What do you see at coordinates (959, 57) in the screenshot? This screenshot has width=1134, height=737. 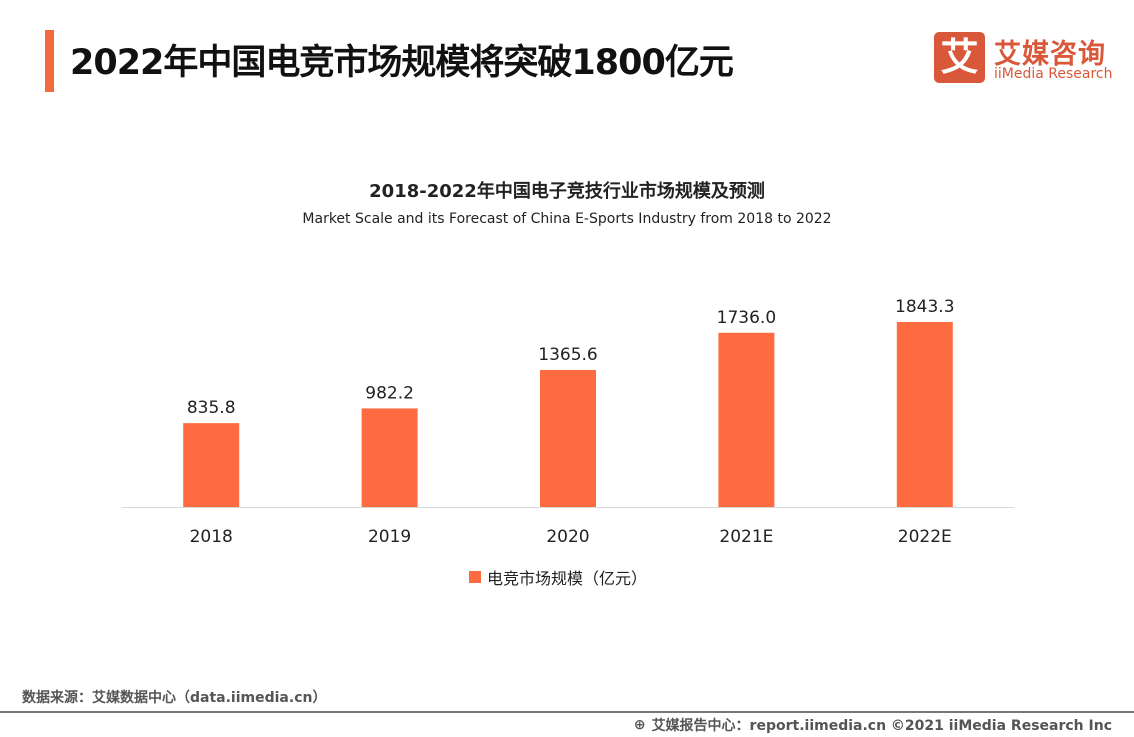 I see `logo-mark: 艾` at bounding box center [959, 57].